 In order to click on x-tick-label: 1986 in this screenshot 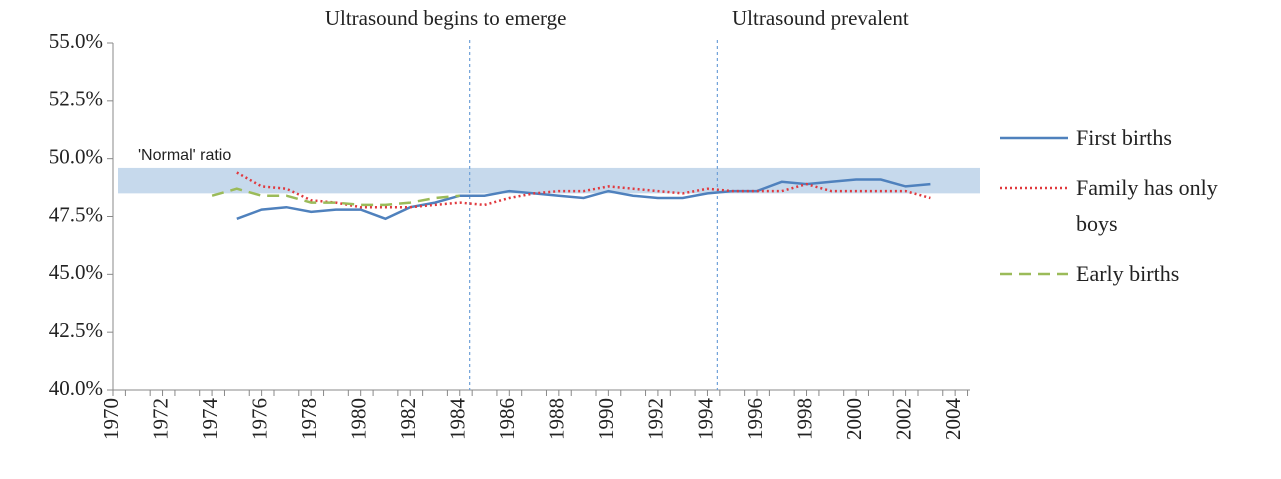, I will do `click(507, 419)`.